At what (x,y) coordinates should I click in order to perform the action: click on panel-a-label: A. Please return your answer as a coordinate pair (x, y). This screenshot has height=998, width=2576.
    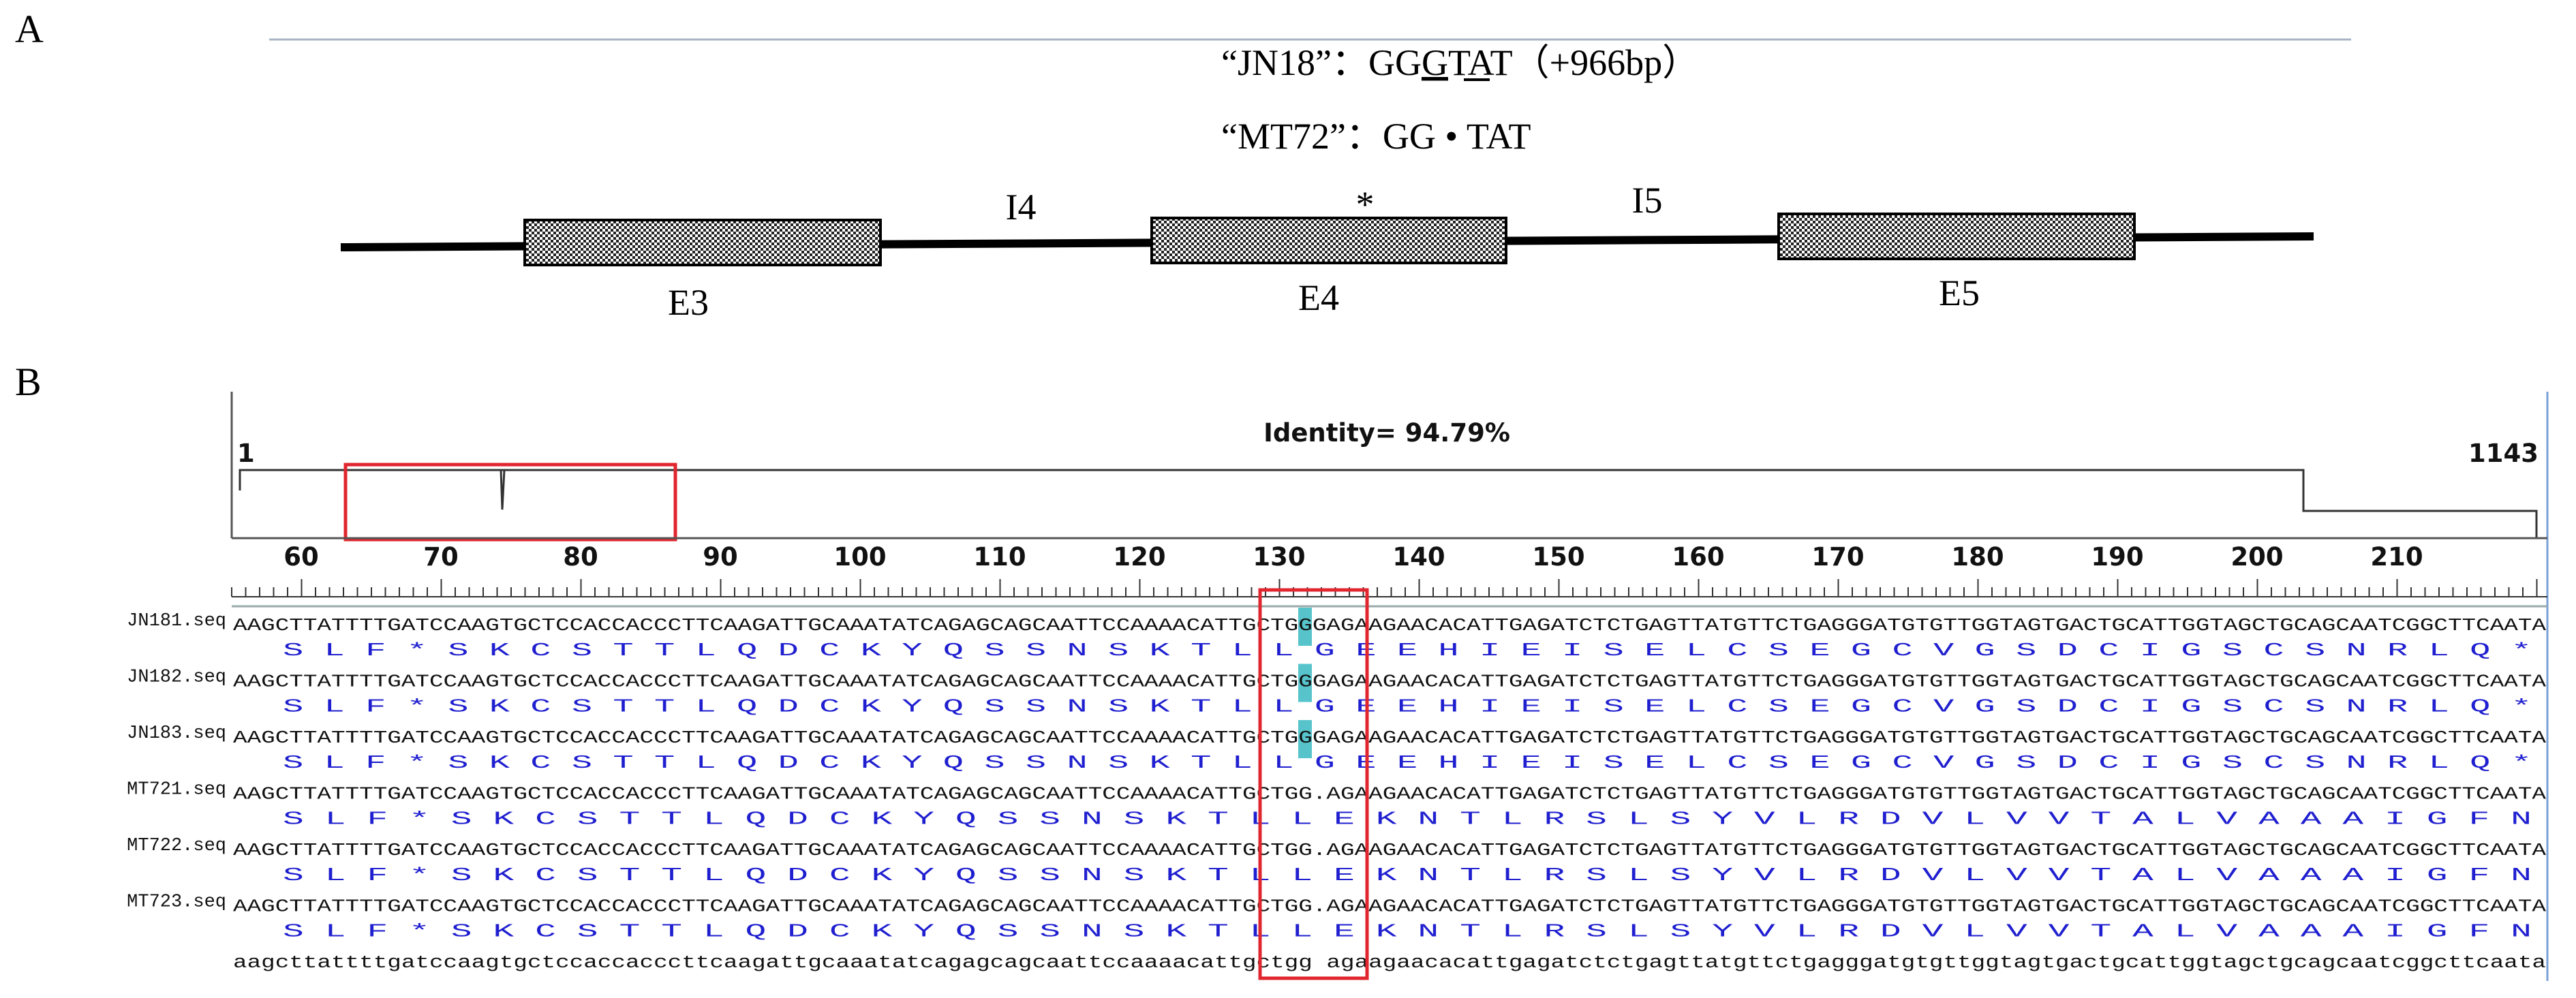
    Looking at the image, I should click on (30, 29).